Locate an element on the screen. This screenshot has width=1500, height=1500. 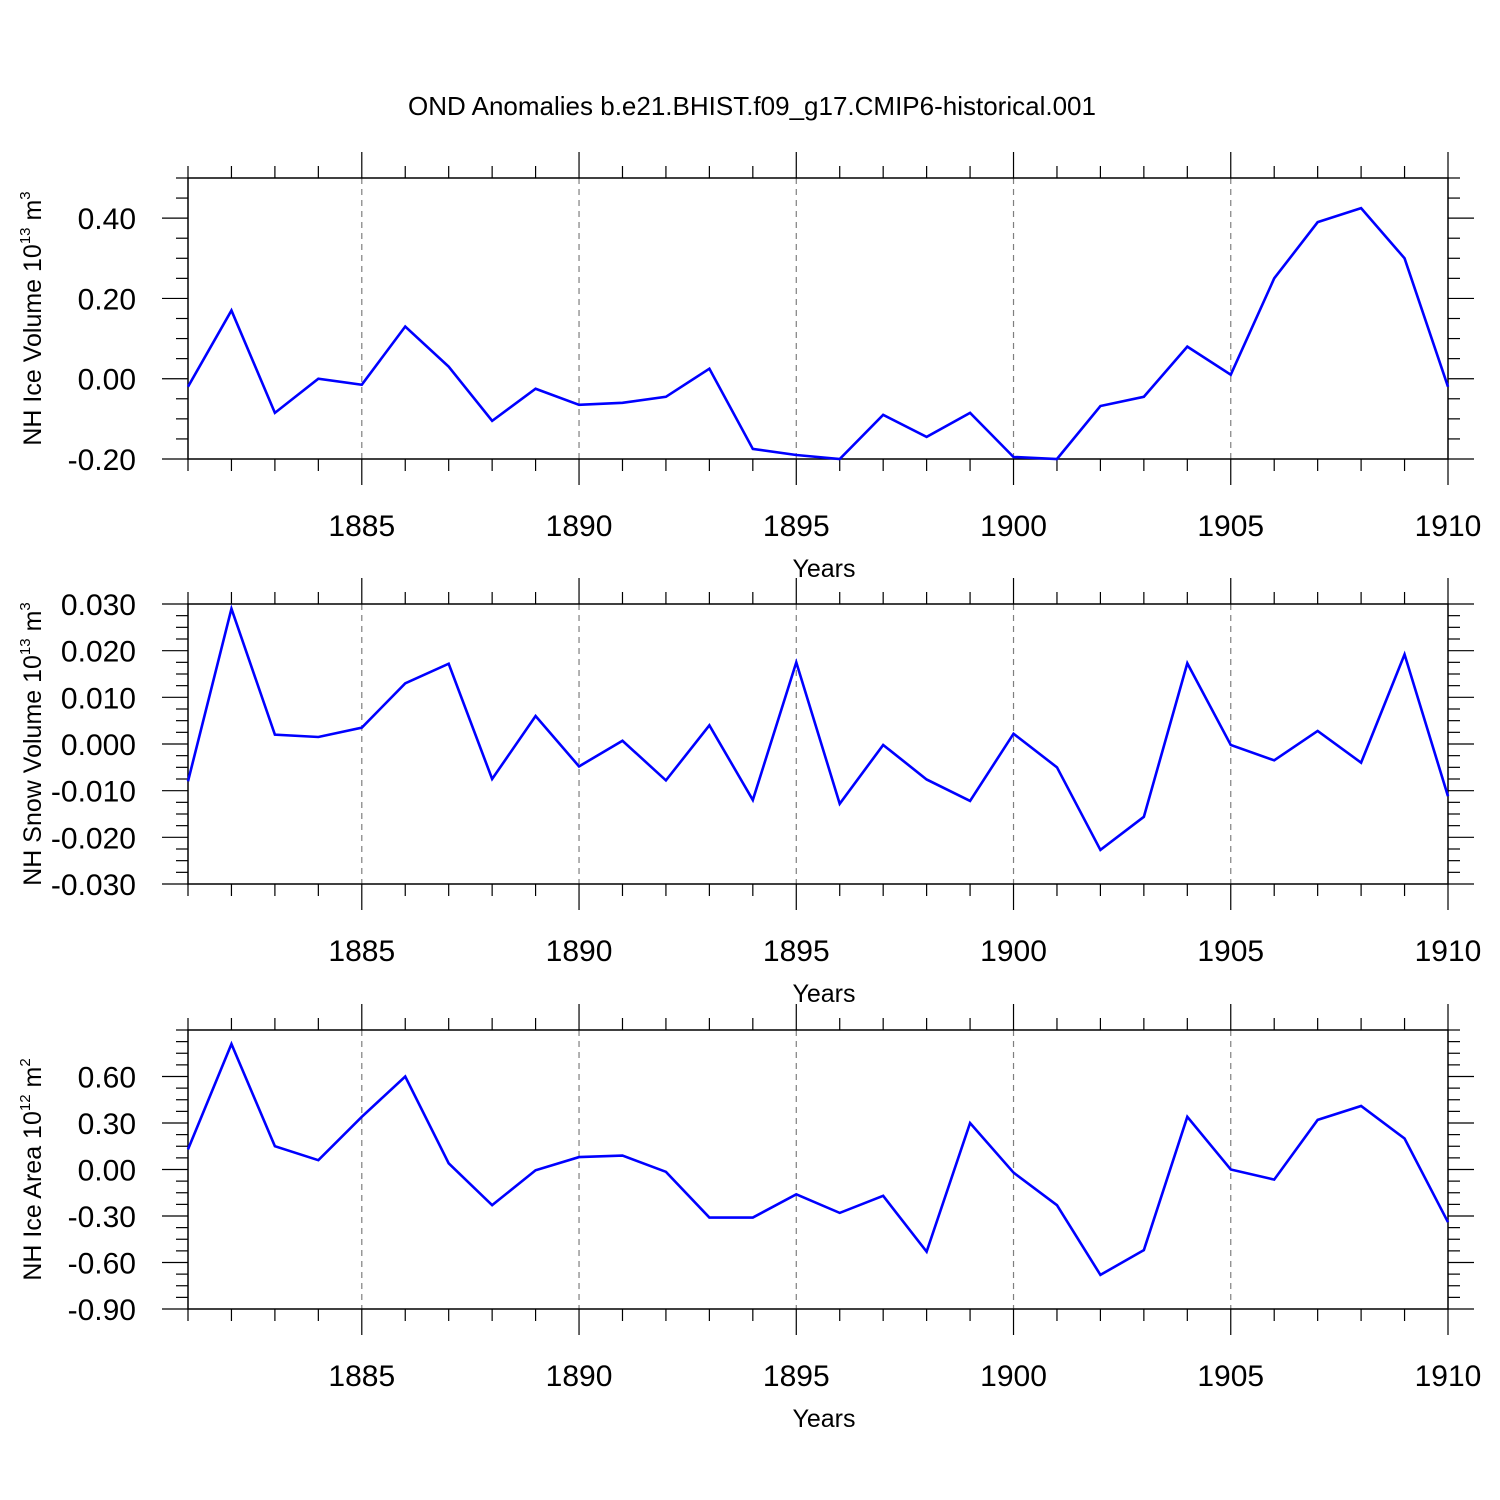
y-tick-label: 0.40 is located at coordinates (107, 219).